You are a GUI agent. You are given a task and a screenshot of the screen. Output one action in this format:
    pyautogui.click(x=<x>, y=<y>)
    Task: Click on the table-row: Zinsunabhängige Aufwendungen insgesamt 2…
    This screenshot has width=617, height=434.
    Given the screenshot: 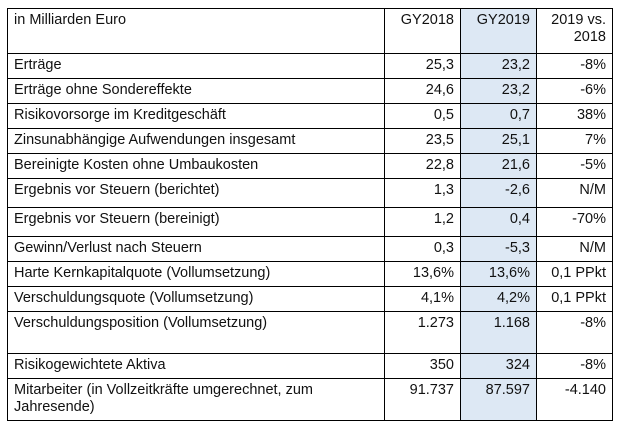 What is the action you would take?
    pyautogui.click(x=310, y=141)
    